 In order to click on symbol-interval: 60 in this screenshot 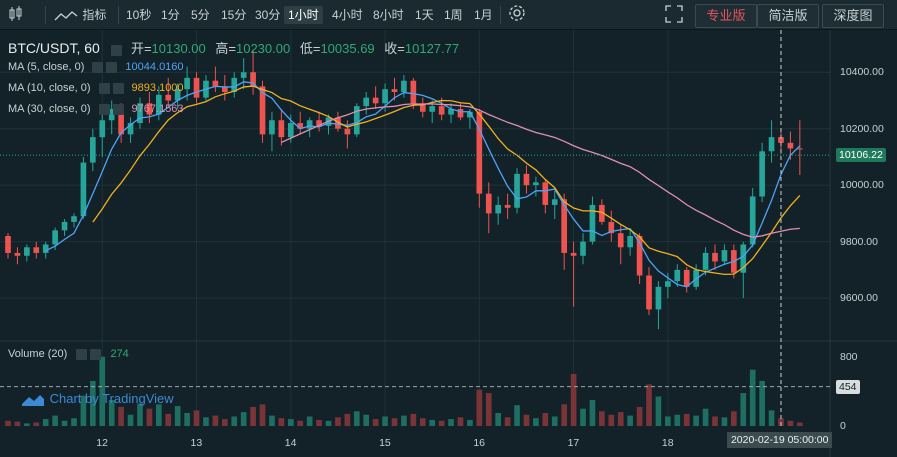, I will do `click(92, 48)`.